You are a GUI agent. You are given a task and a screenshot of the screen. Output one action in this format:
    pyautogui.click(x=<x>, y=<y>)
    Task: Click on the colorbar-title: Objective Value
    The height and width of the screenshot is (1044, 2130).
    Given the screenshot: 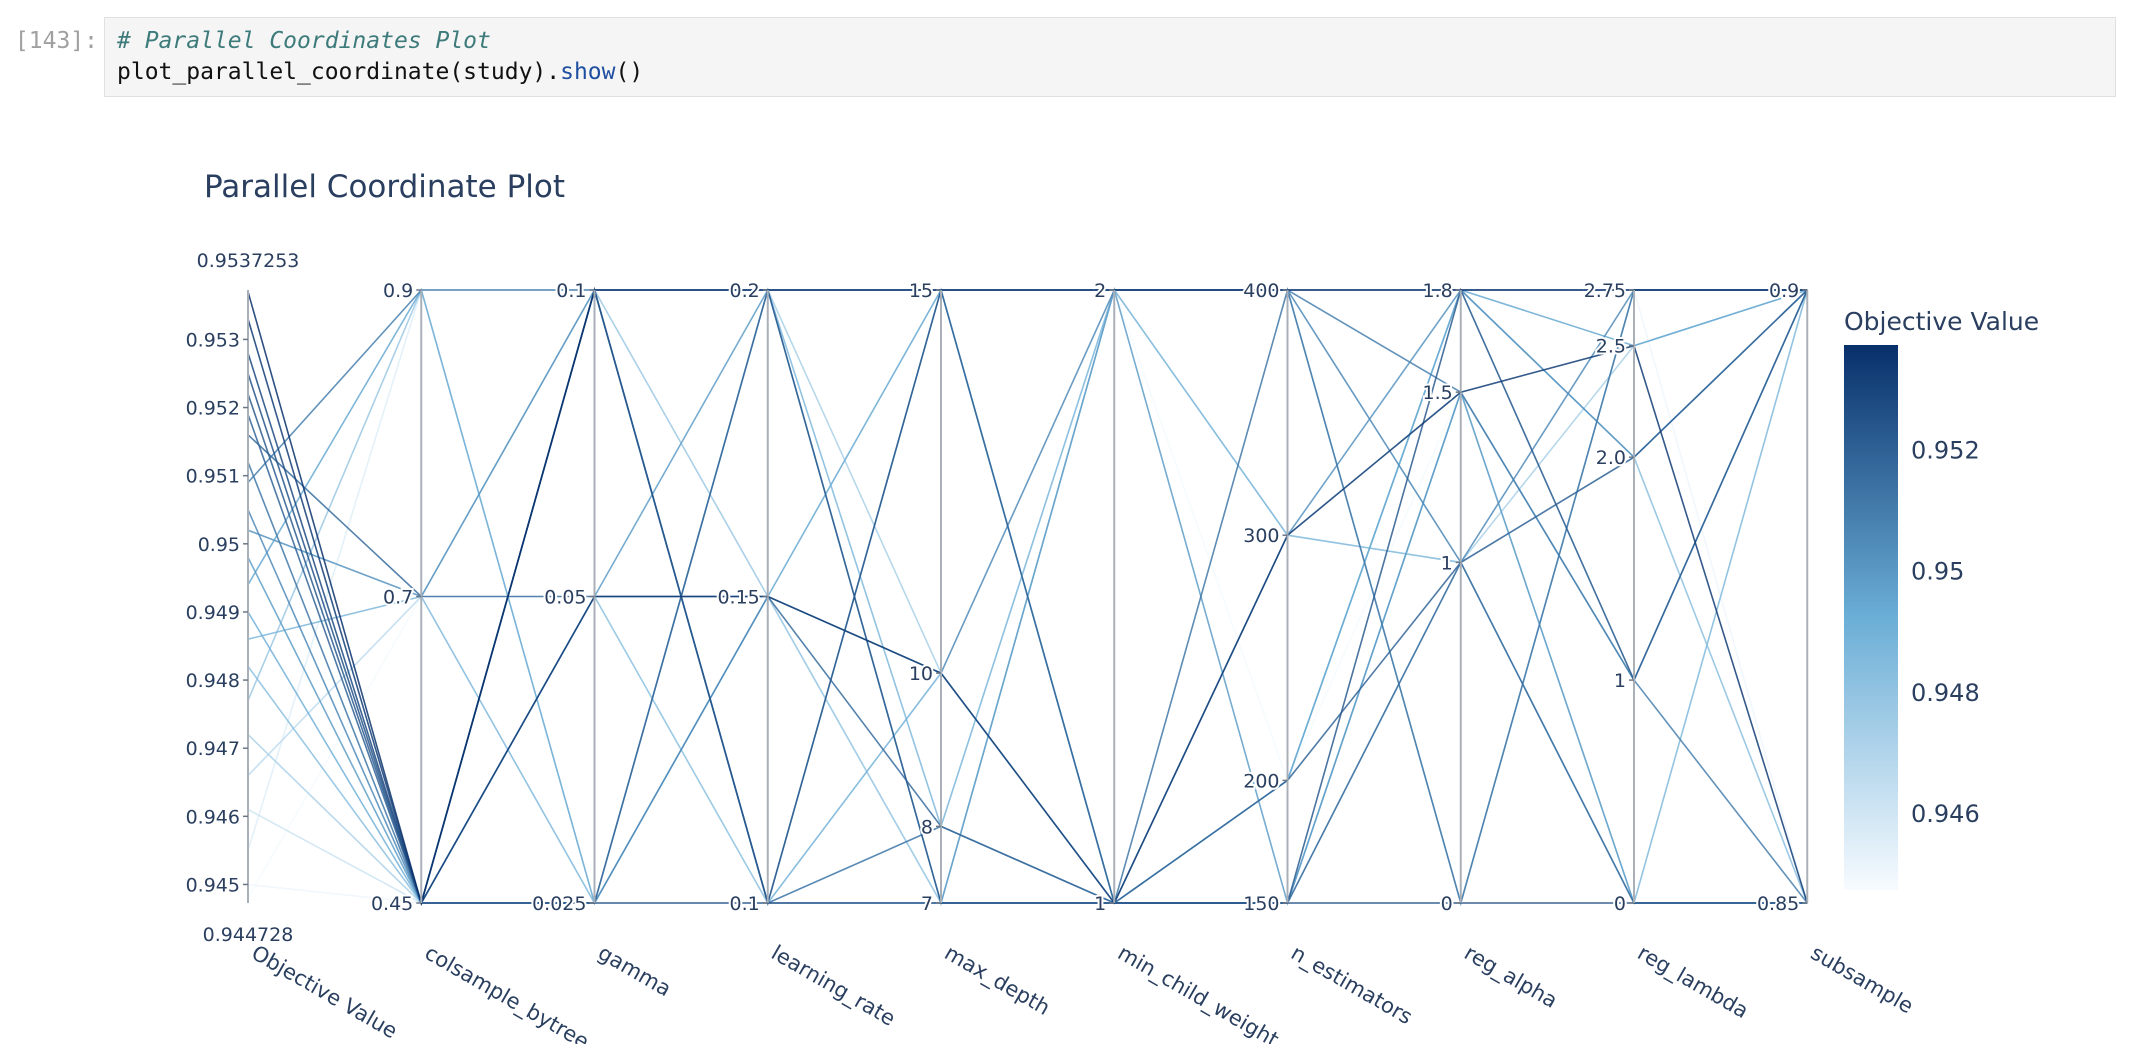 What is the action you would take?
    pyautogui.click(x=1941, y=321)
    